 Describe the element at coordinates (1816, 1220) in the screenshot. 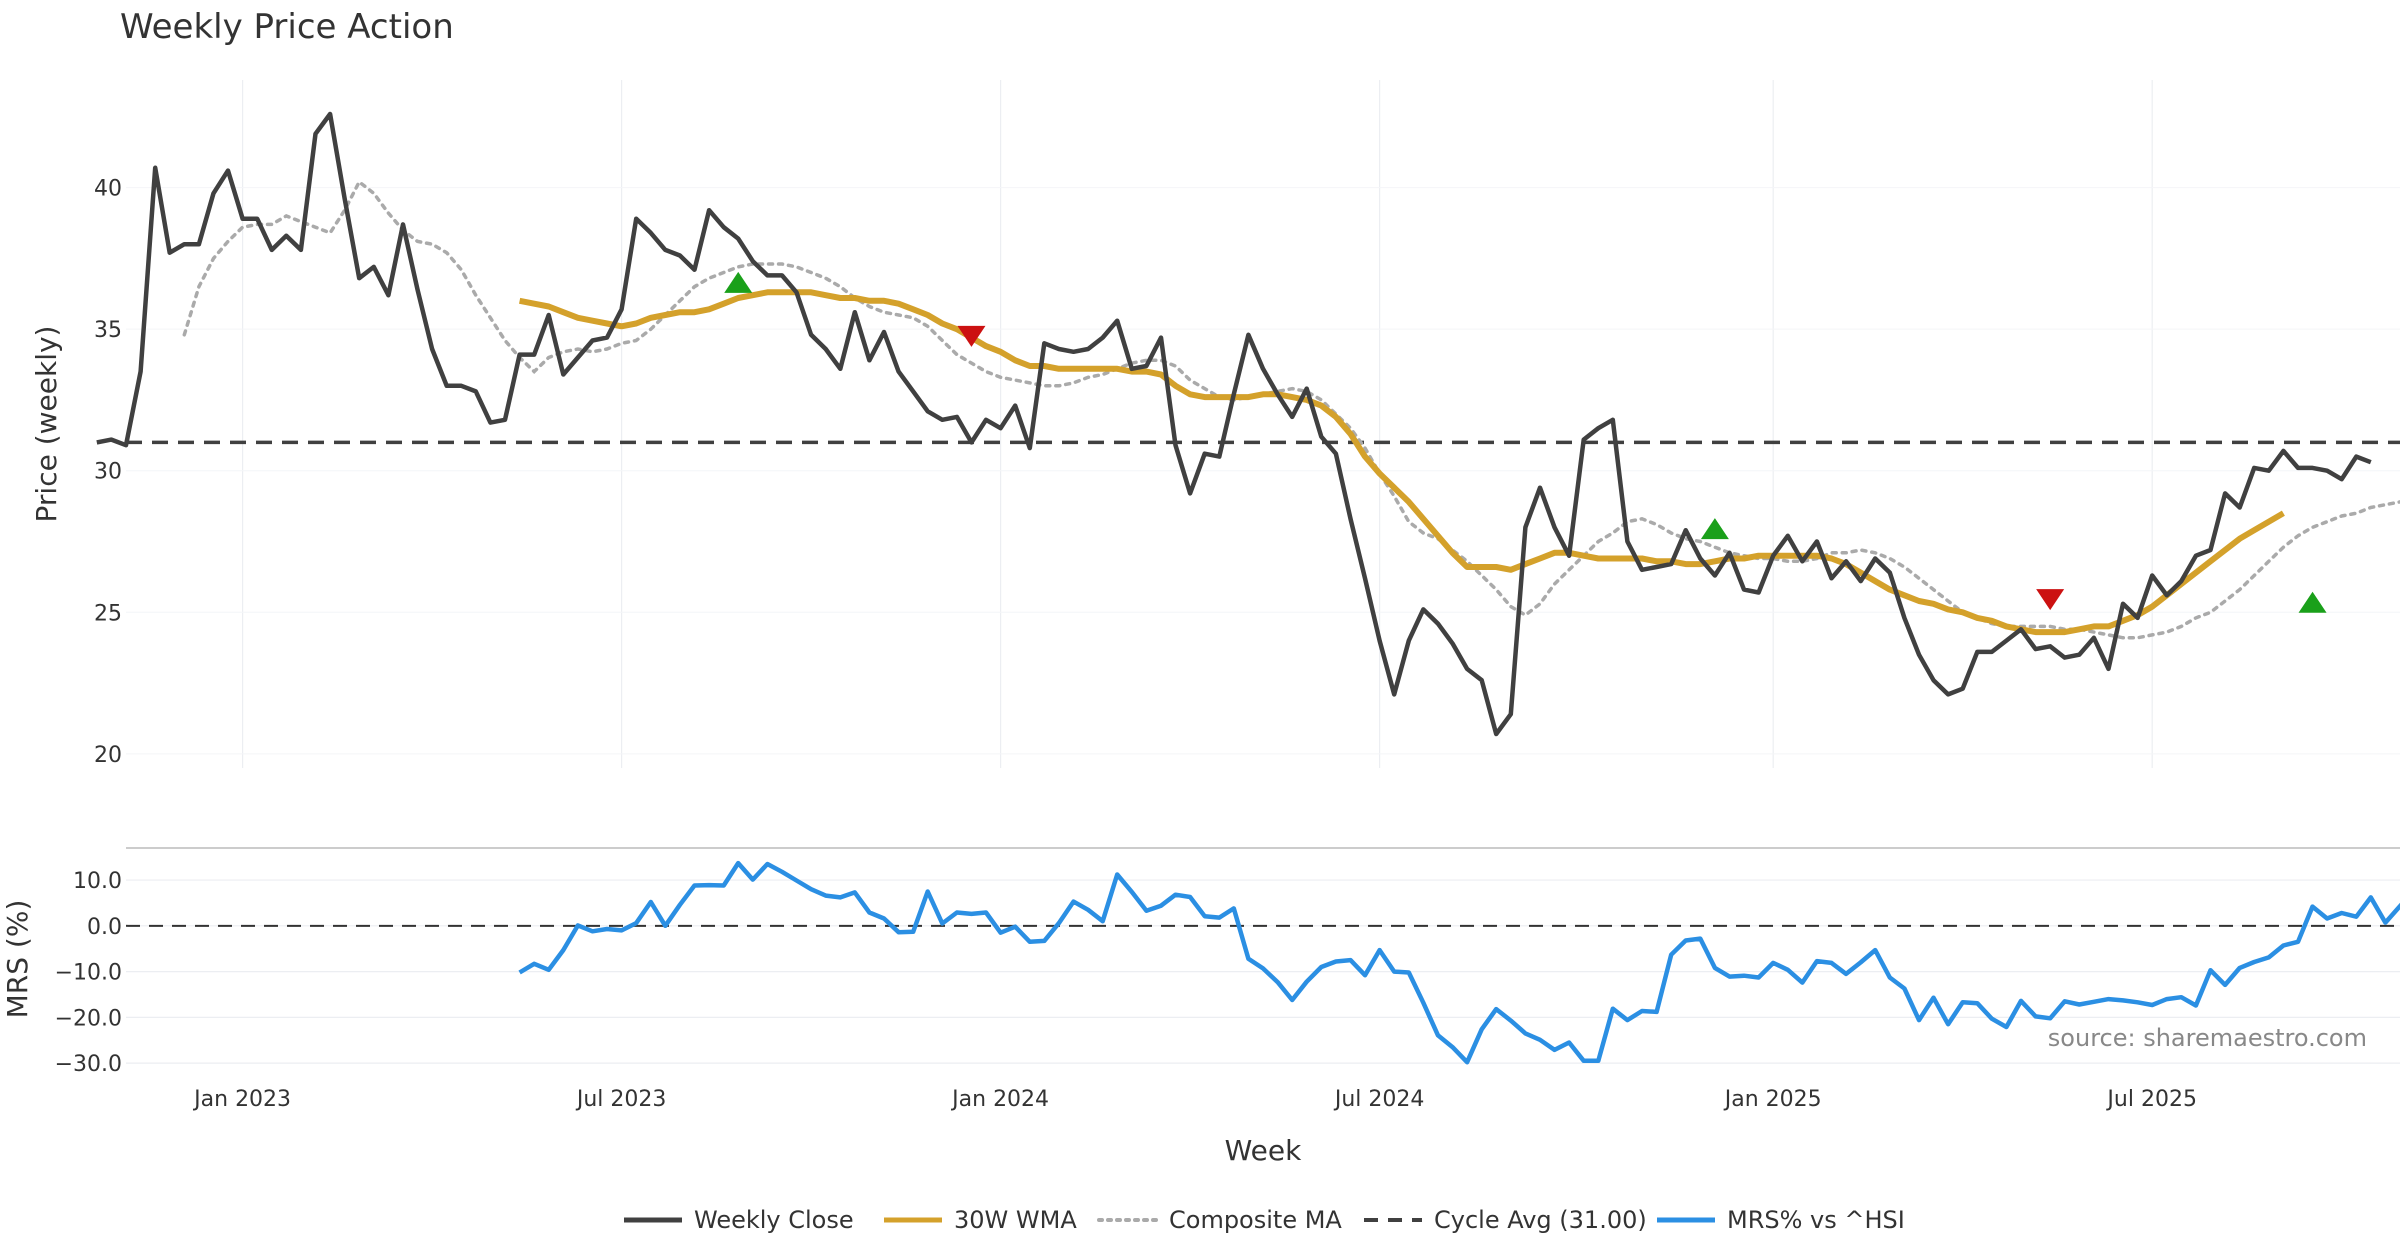

I see `legend-label: MRS% vs ^HSI` at that location.